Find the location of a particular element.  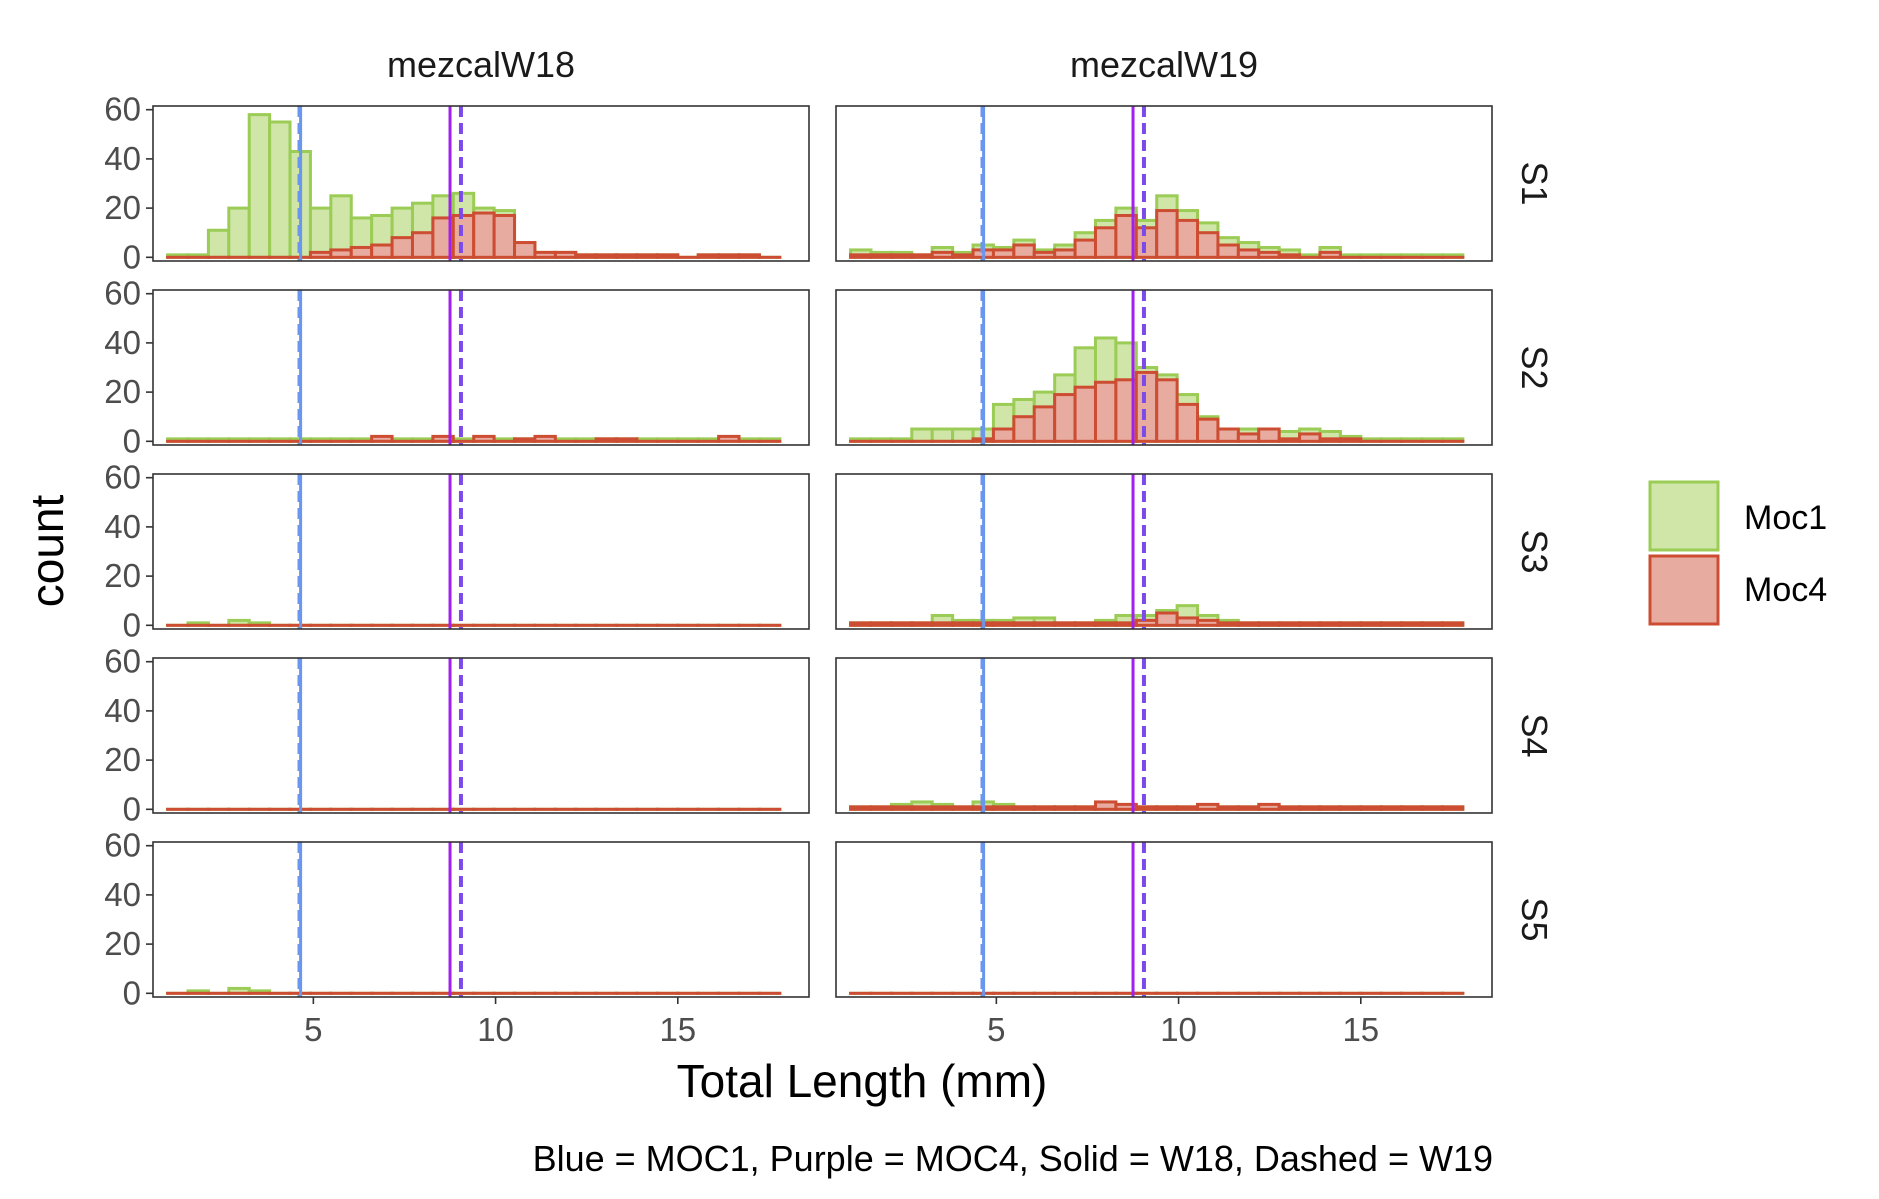

x-axis-title: Total Length (mm) is located at coordinates (862, 1081).